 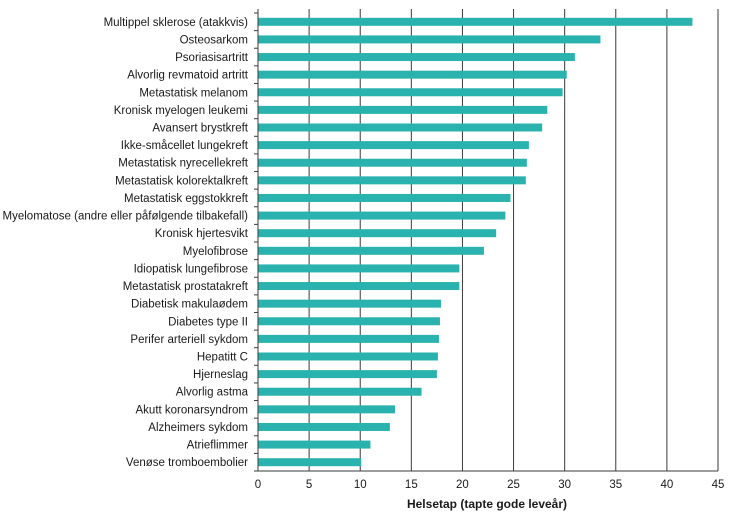 What do you see at coordinates (212, 58) in the screenshot?
I see `category-label: Psoriasisartritt` at bounding box center [212, 58].